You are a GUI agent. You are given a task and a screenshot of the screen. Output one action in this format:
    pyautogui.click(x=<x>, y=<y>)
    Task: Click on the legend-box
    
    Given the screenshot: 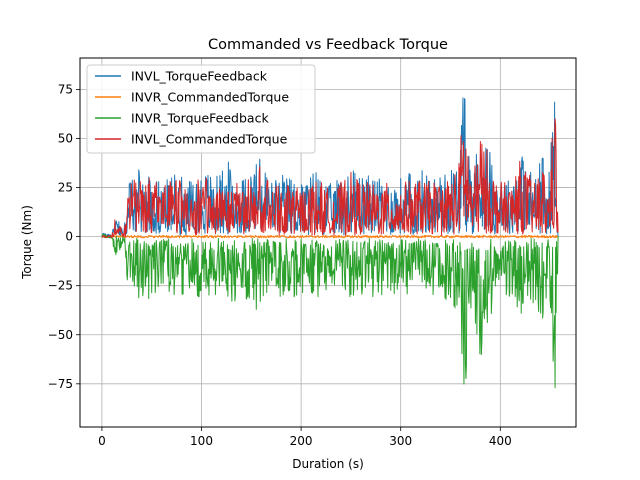 What is the action you would take?
    pyautogui.click(x=201, y=109)
    